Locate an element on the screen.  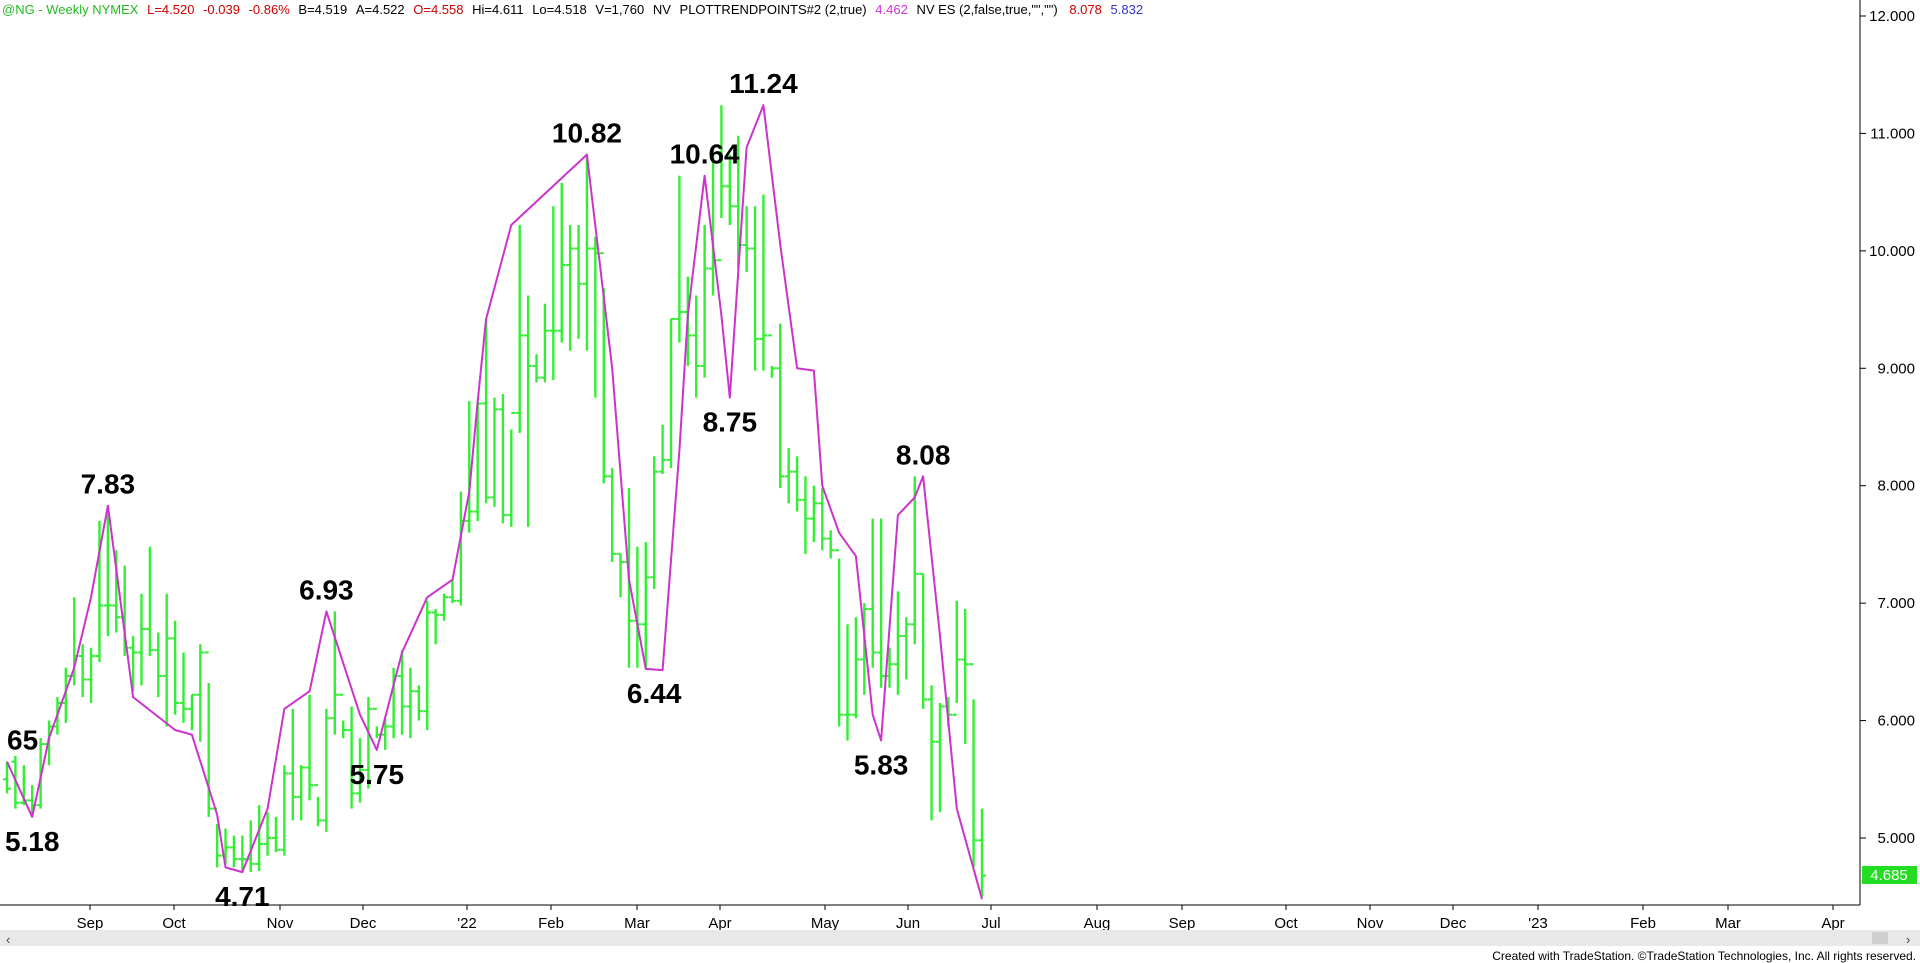
header-val2: 5.832 is located at coordinates (1127, 9).